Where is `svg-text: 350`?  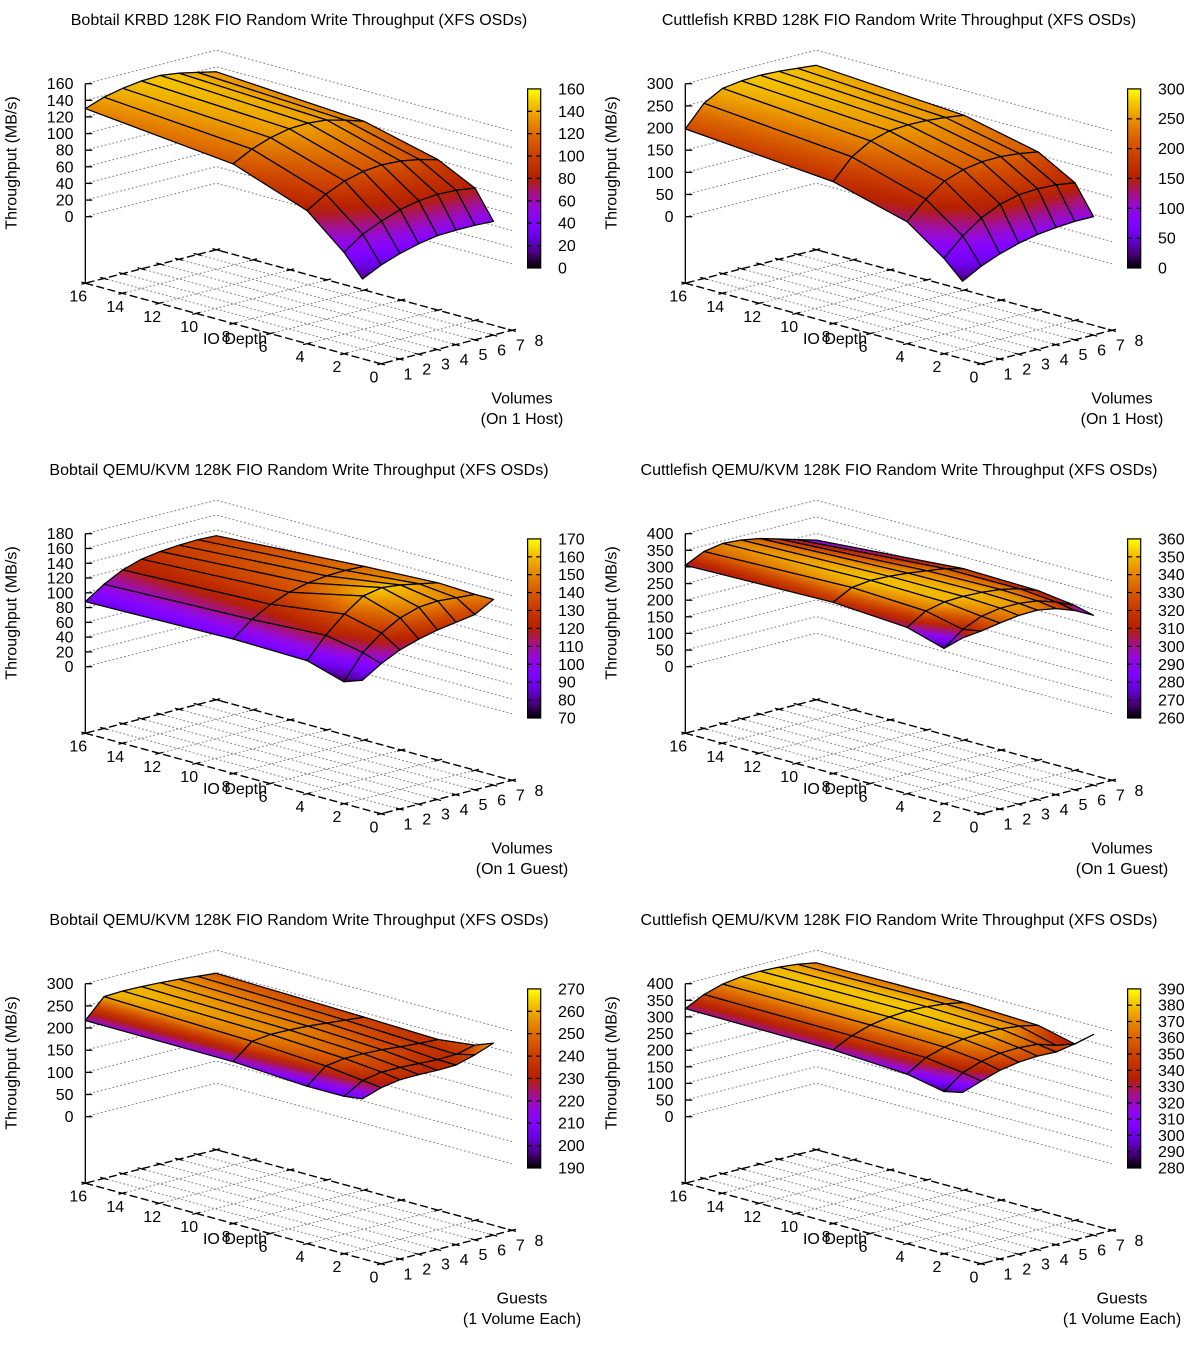 svg-text: 350 is located at coordinates (660, 551).